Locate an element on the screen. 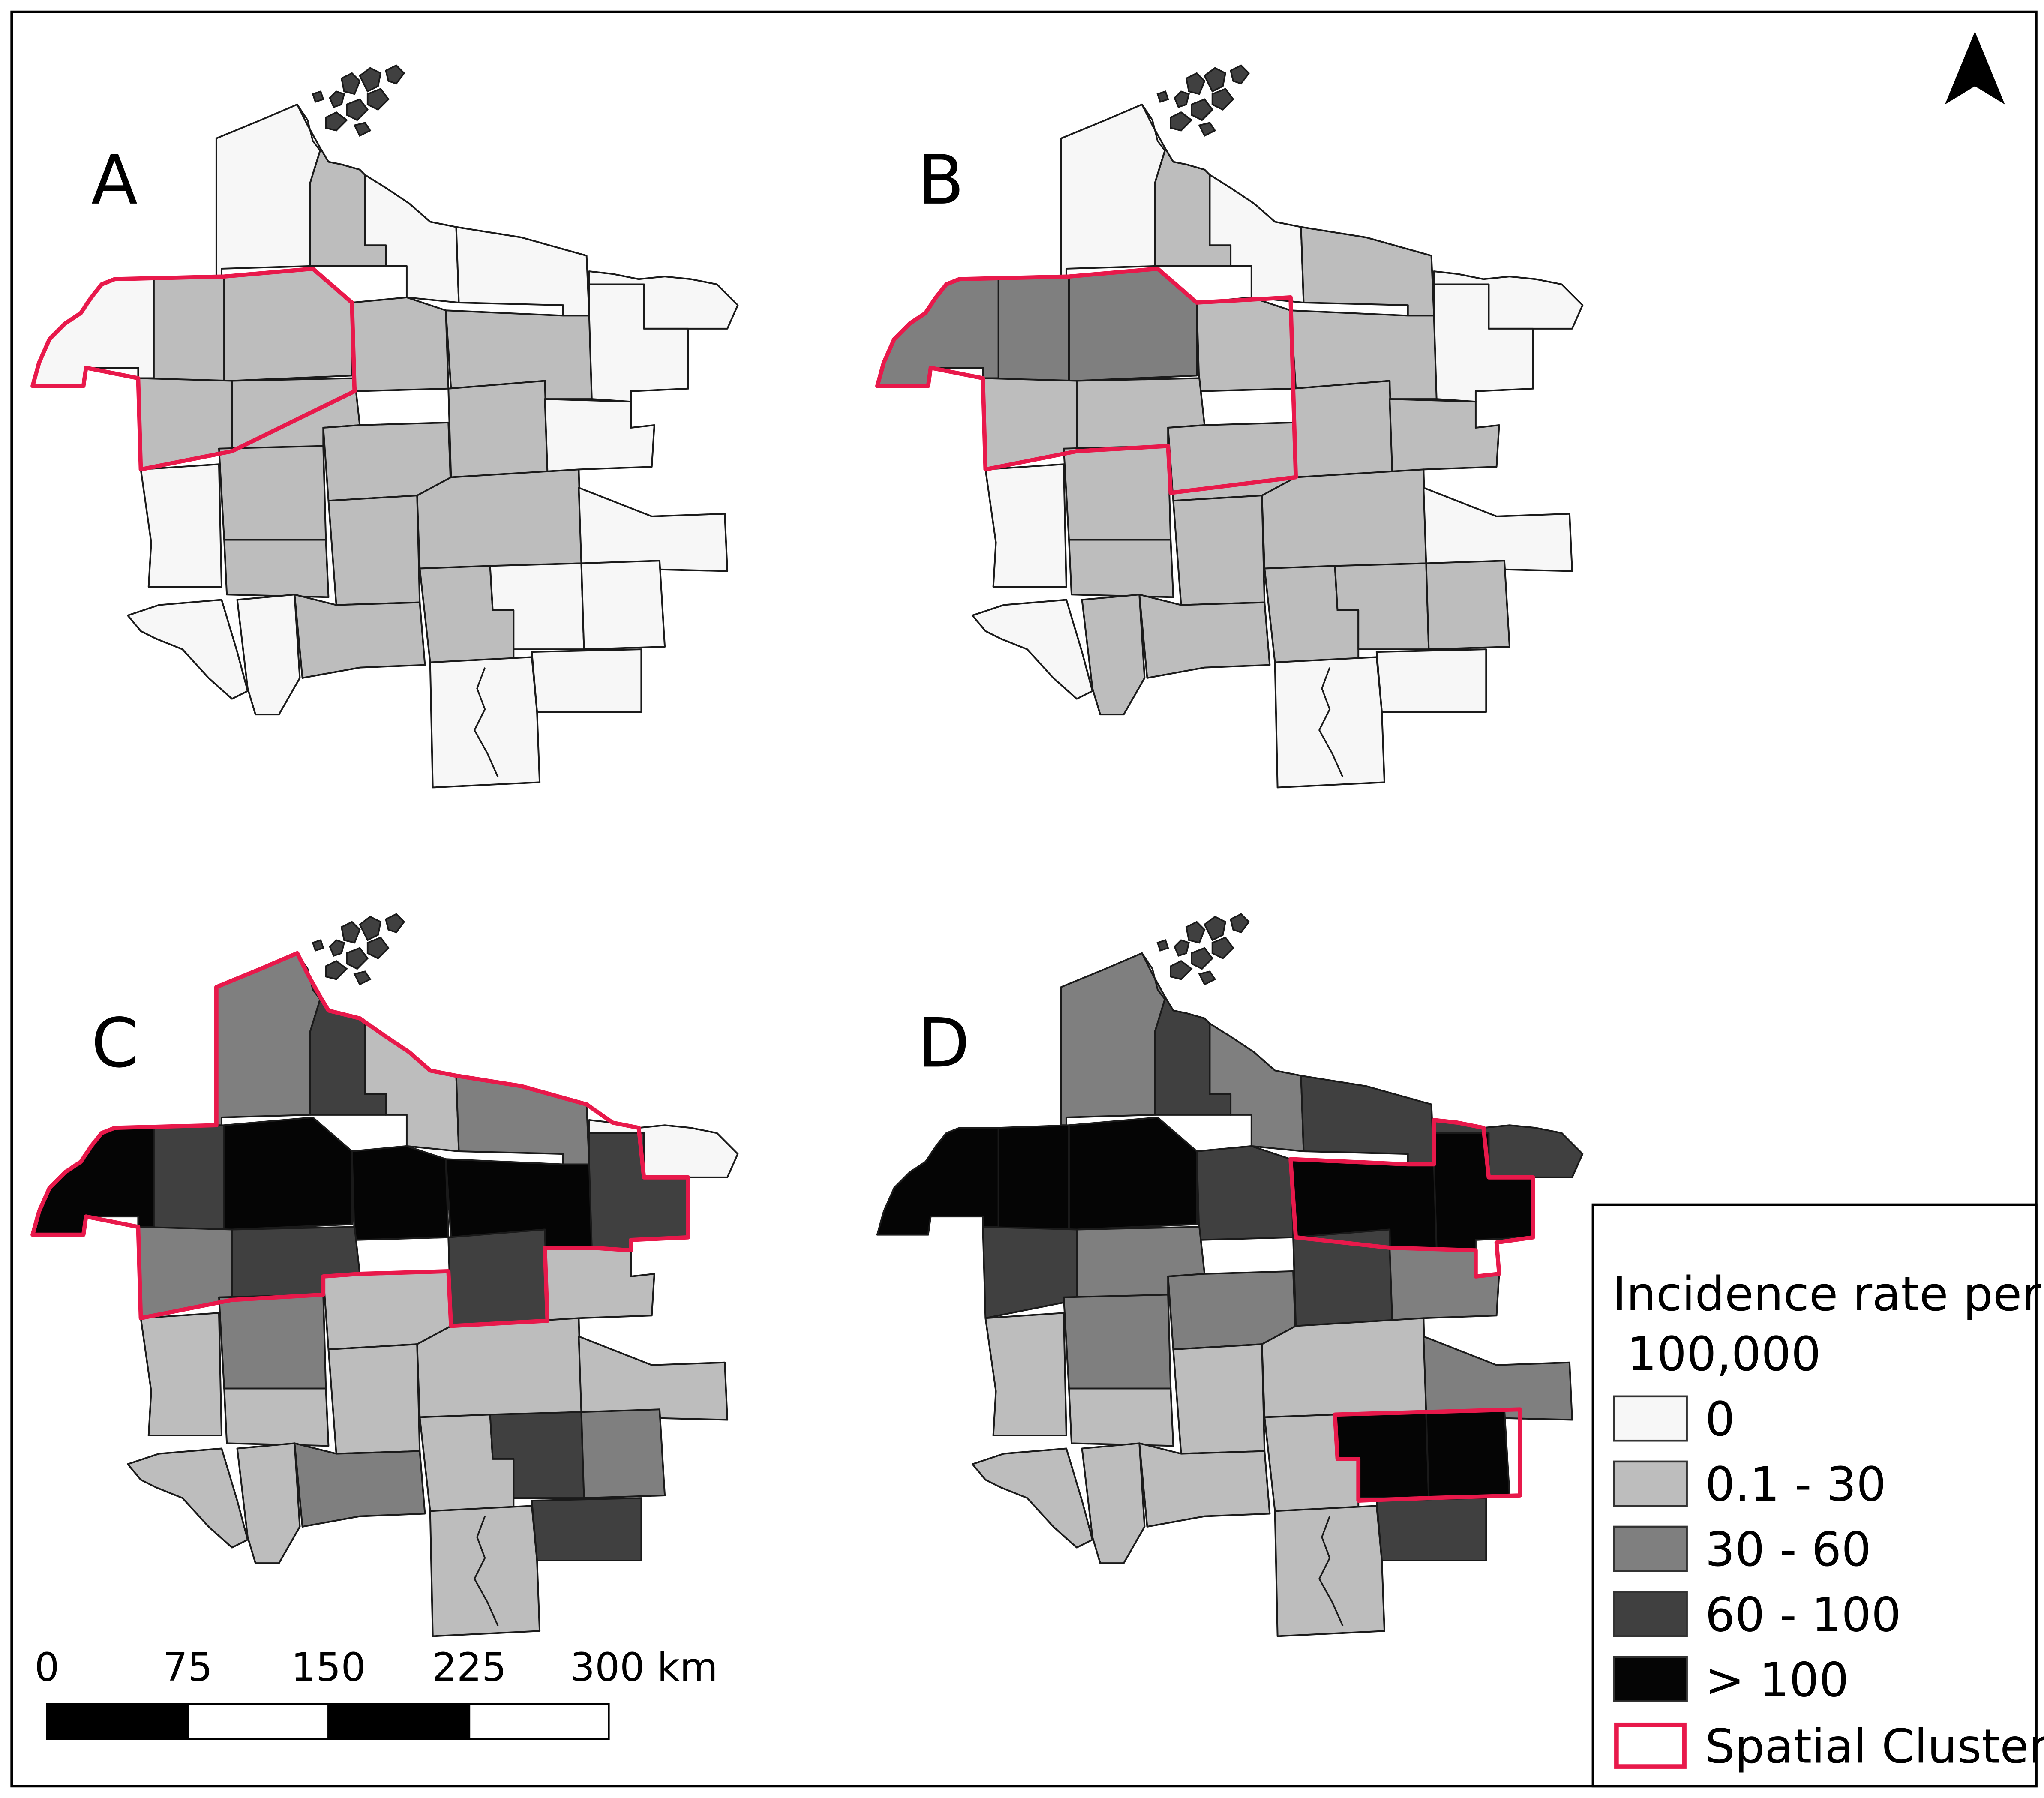  map-panel-b is located at coordinates (1229, 426).